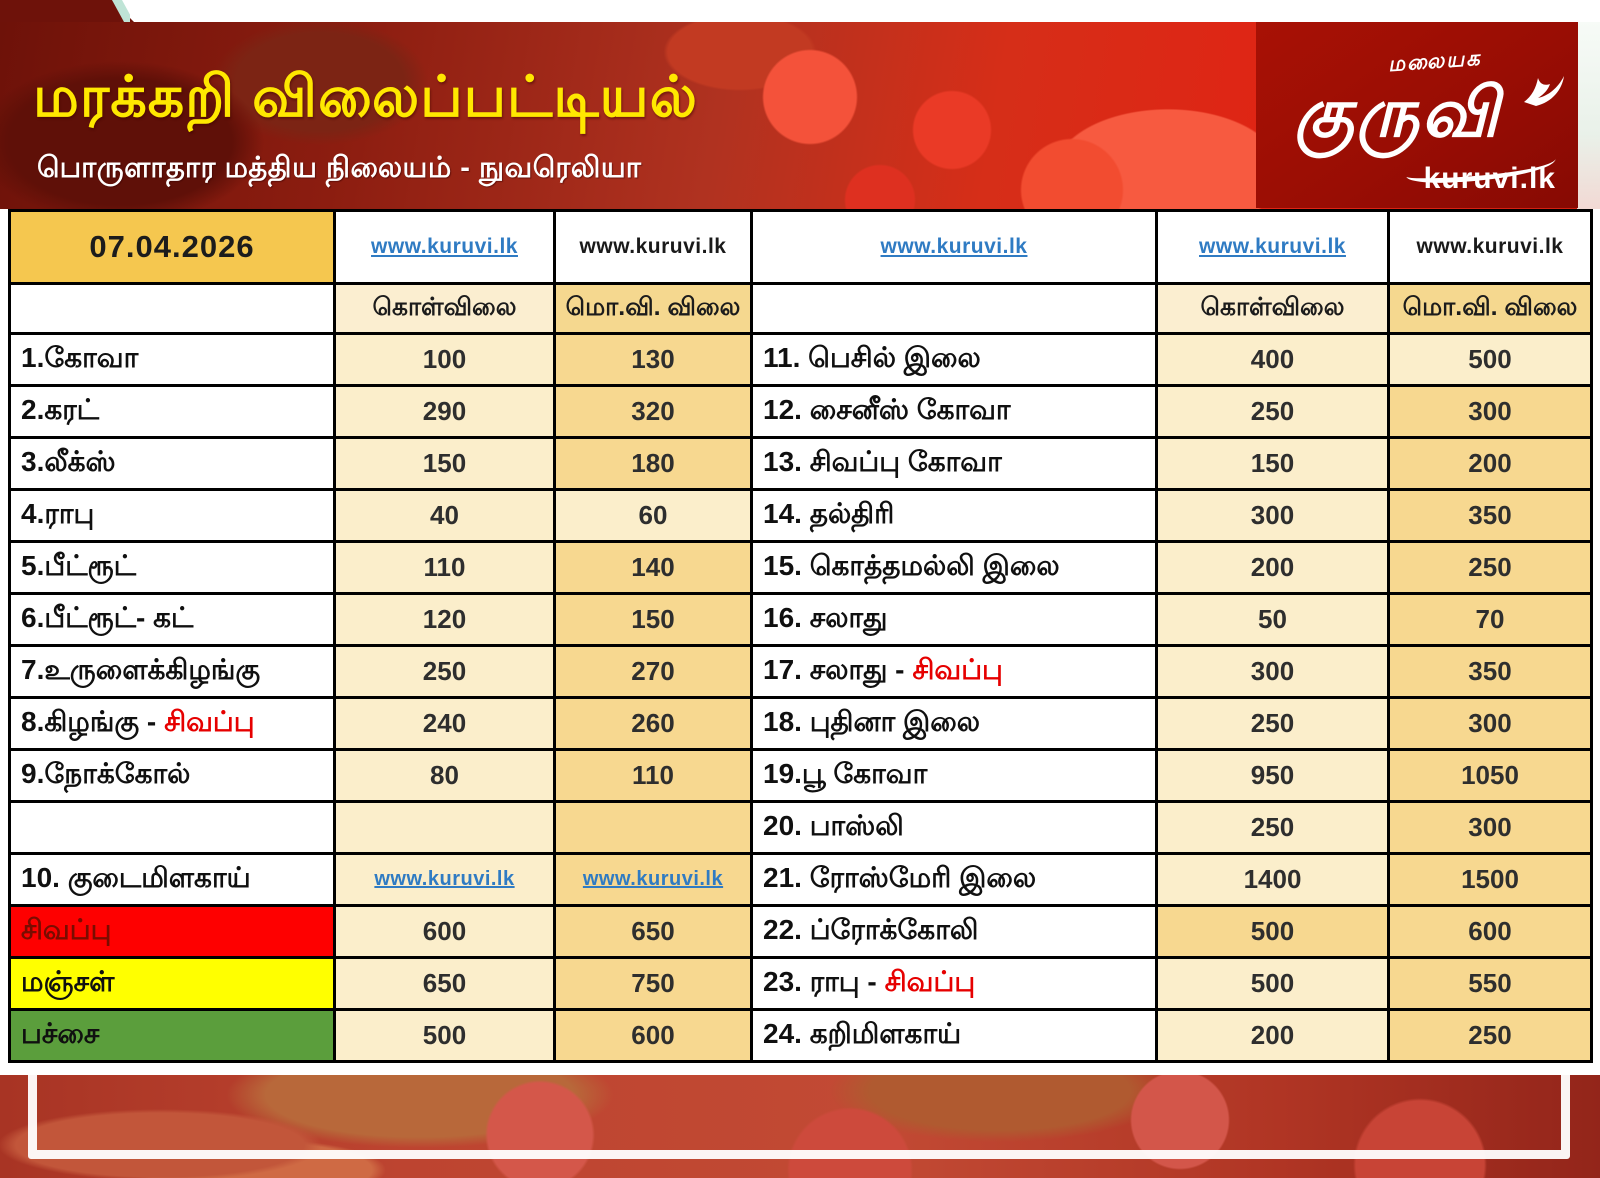  Describe the element at coordinates (67, 11) in the screenshot. I see `corner-wedge-decoration` at that location.